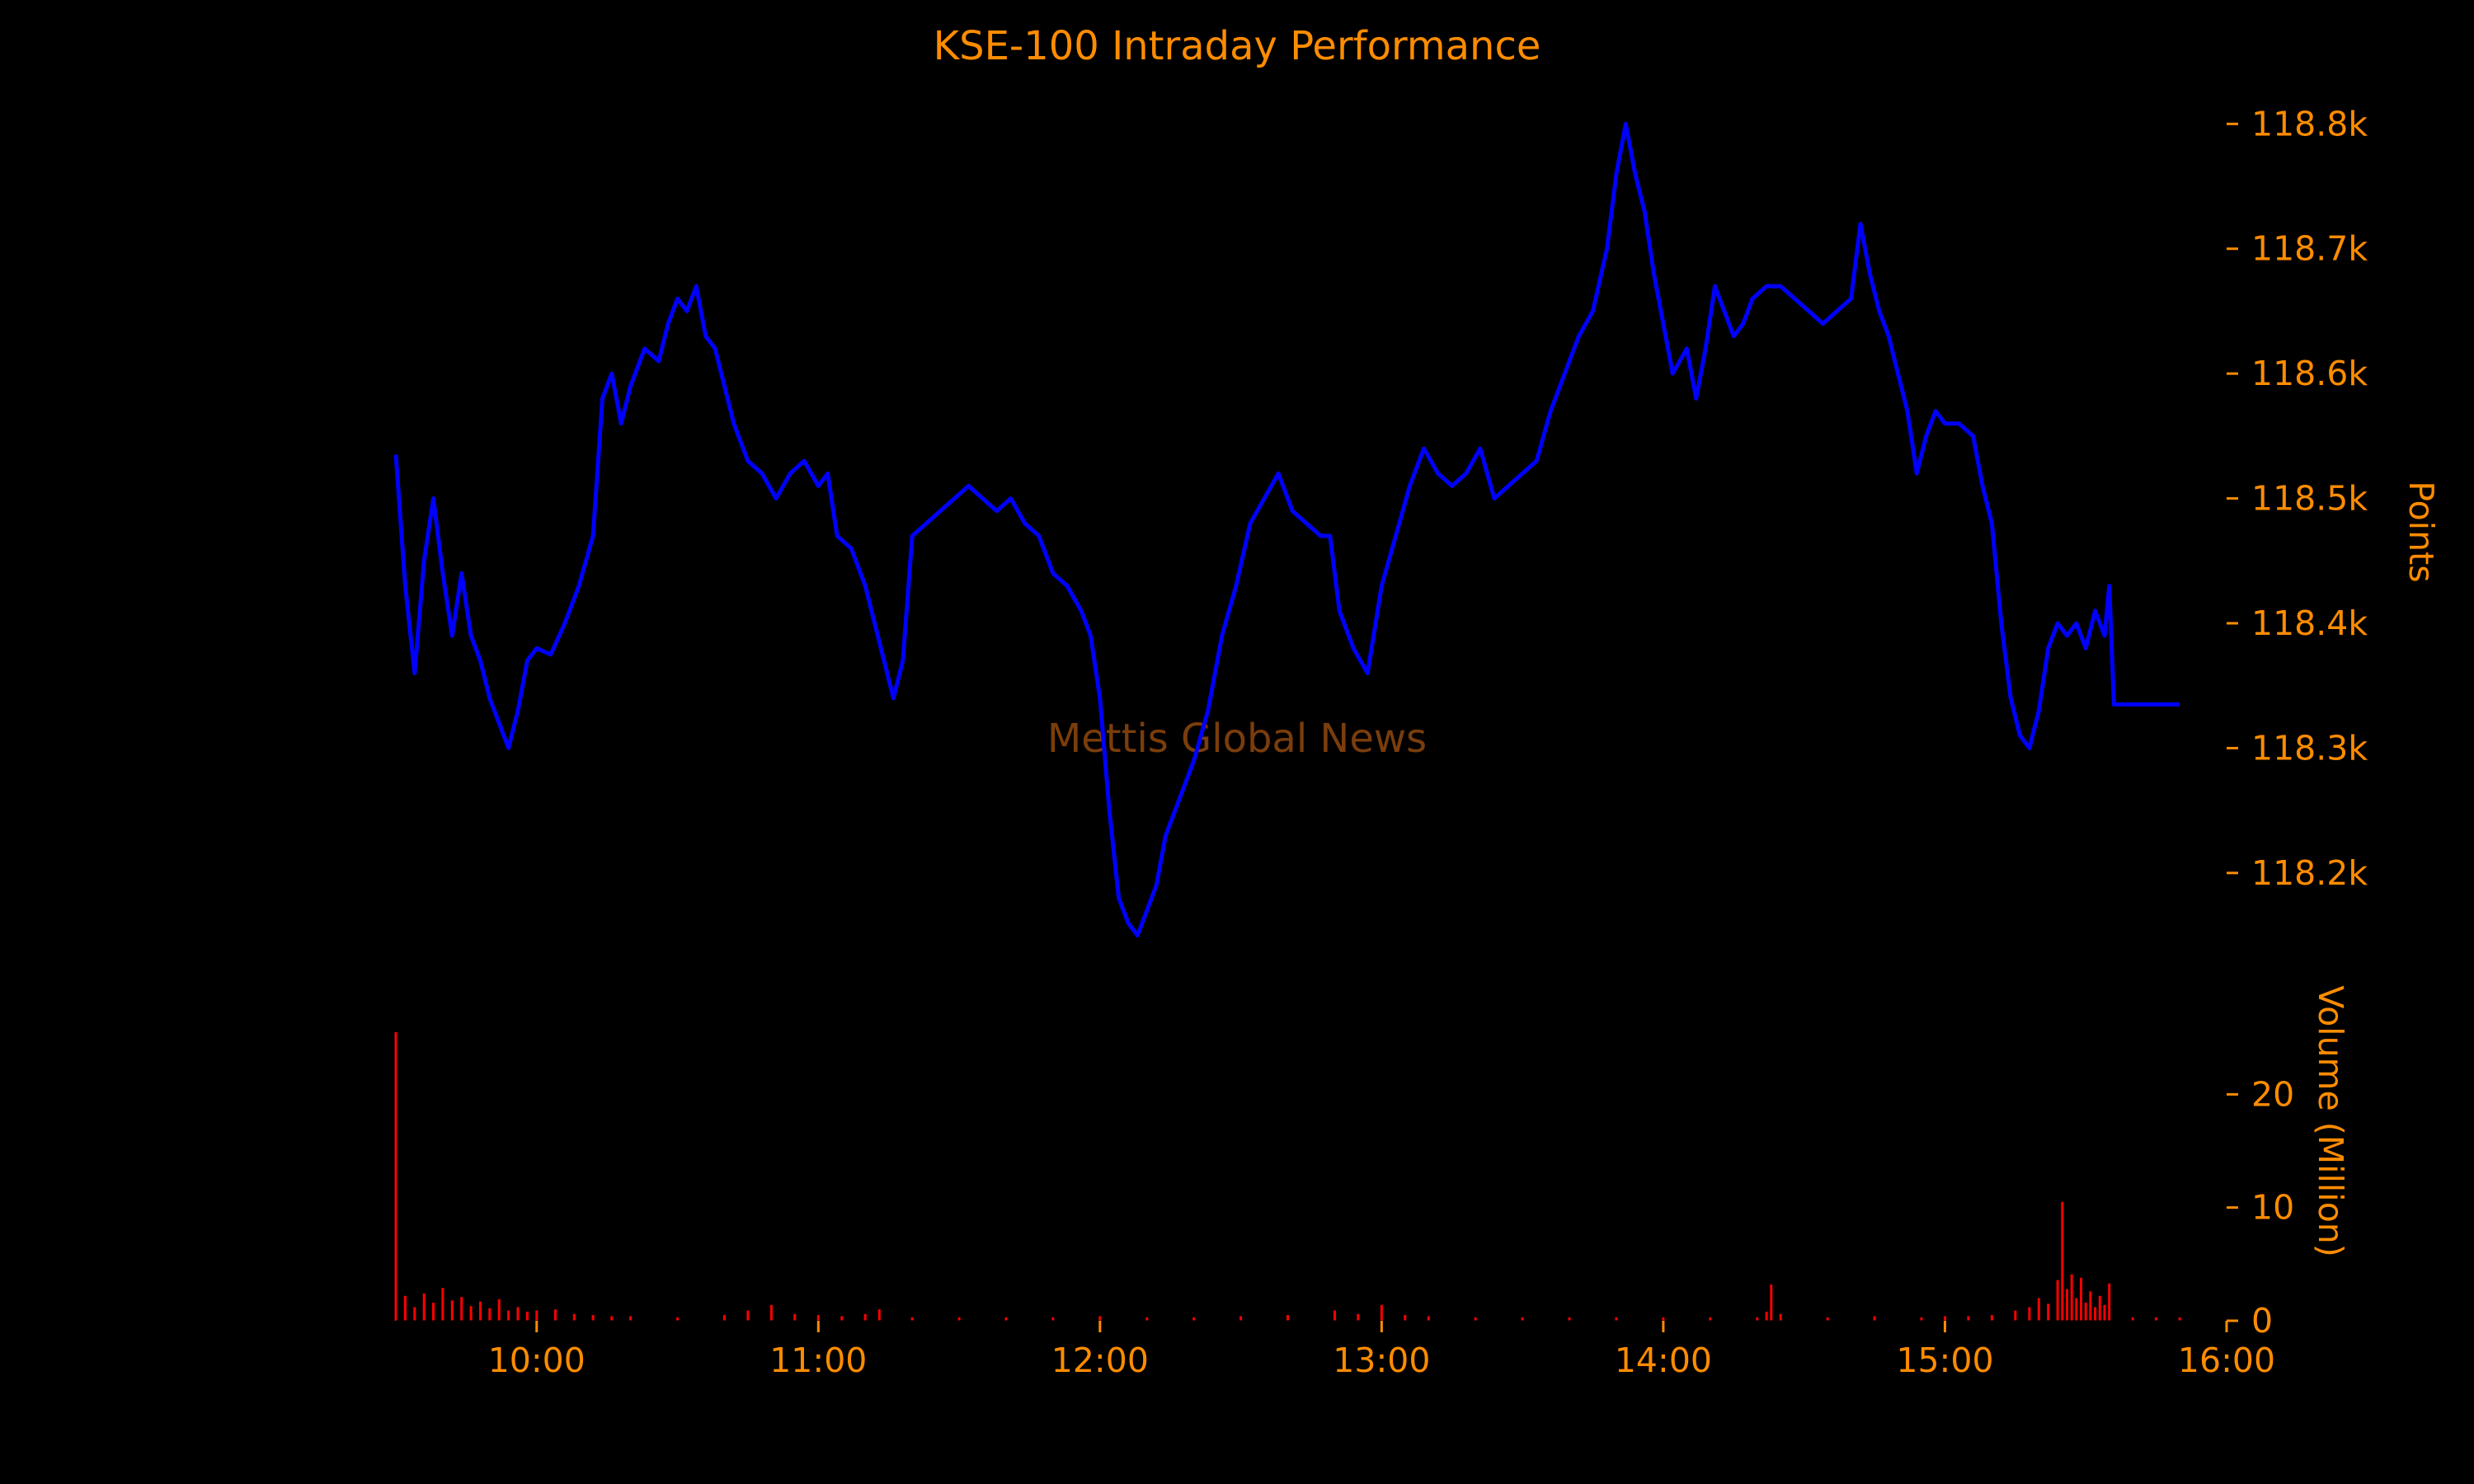 The width and height of the screenshot is (2474, 1484). I want to click on chart-title: KSE-100 Intraday Performance, so click(1237, 46).